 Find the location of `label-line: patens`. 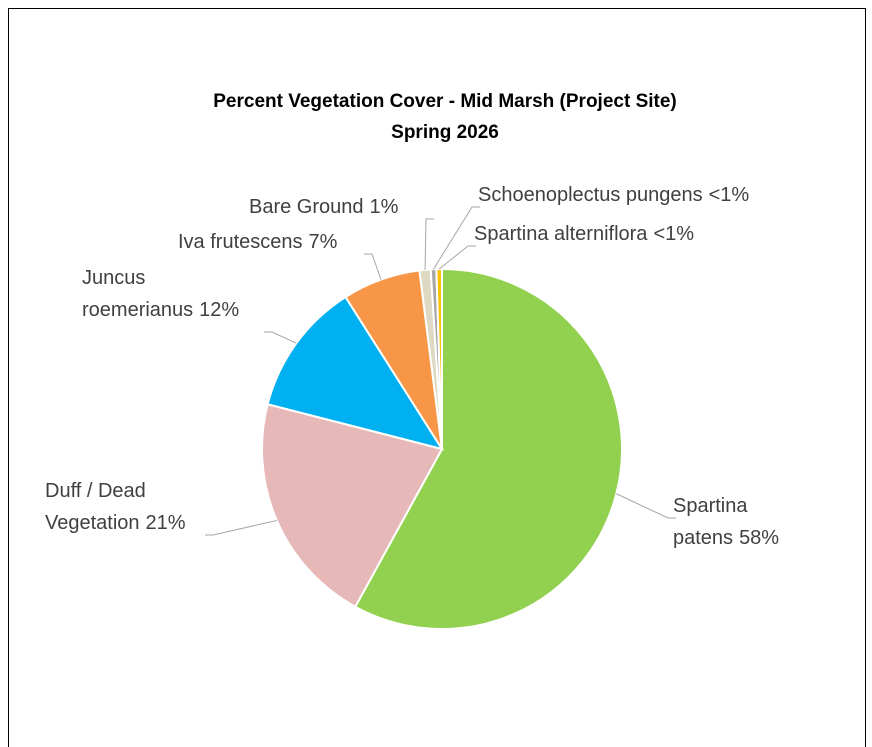

label-line: patens is located at coordinates (703, 538).